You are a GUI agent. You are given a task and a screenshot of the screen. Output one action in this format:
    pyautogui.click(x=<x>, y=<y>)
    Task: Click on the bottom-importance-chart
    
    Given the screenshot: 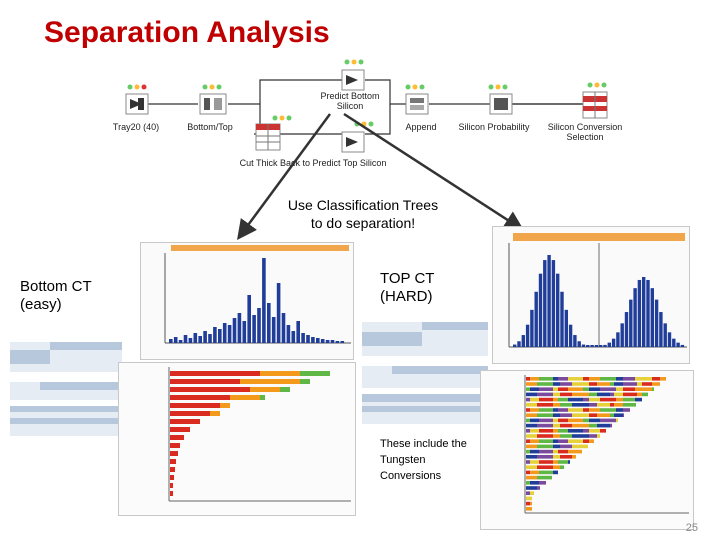 What is the action you would take?
    pyautogui.click(x=237, y=439)
    